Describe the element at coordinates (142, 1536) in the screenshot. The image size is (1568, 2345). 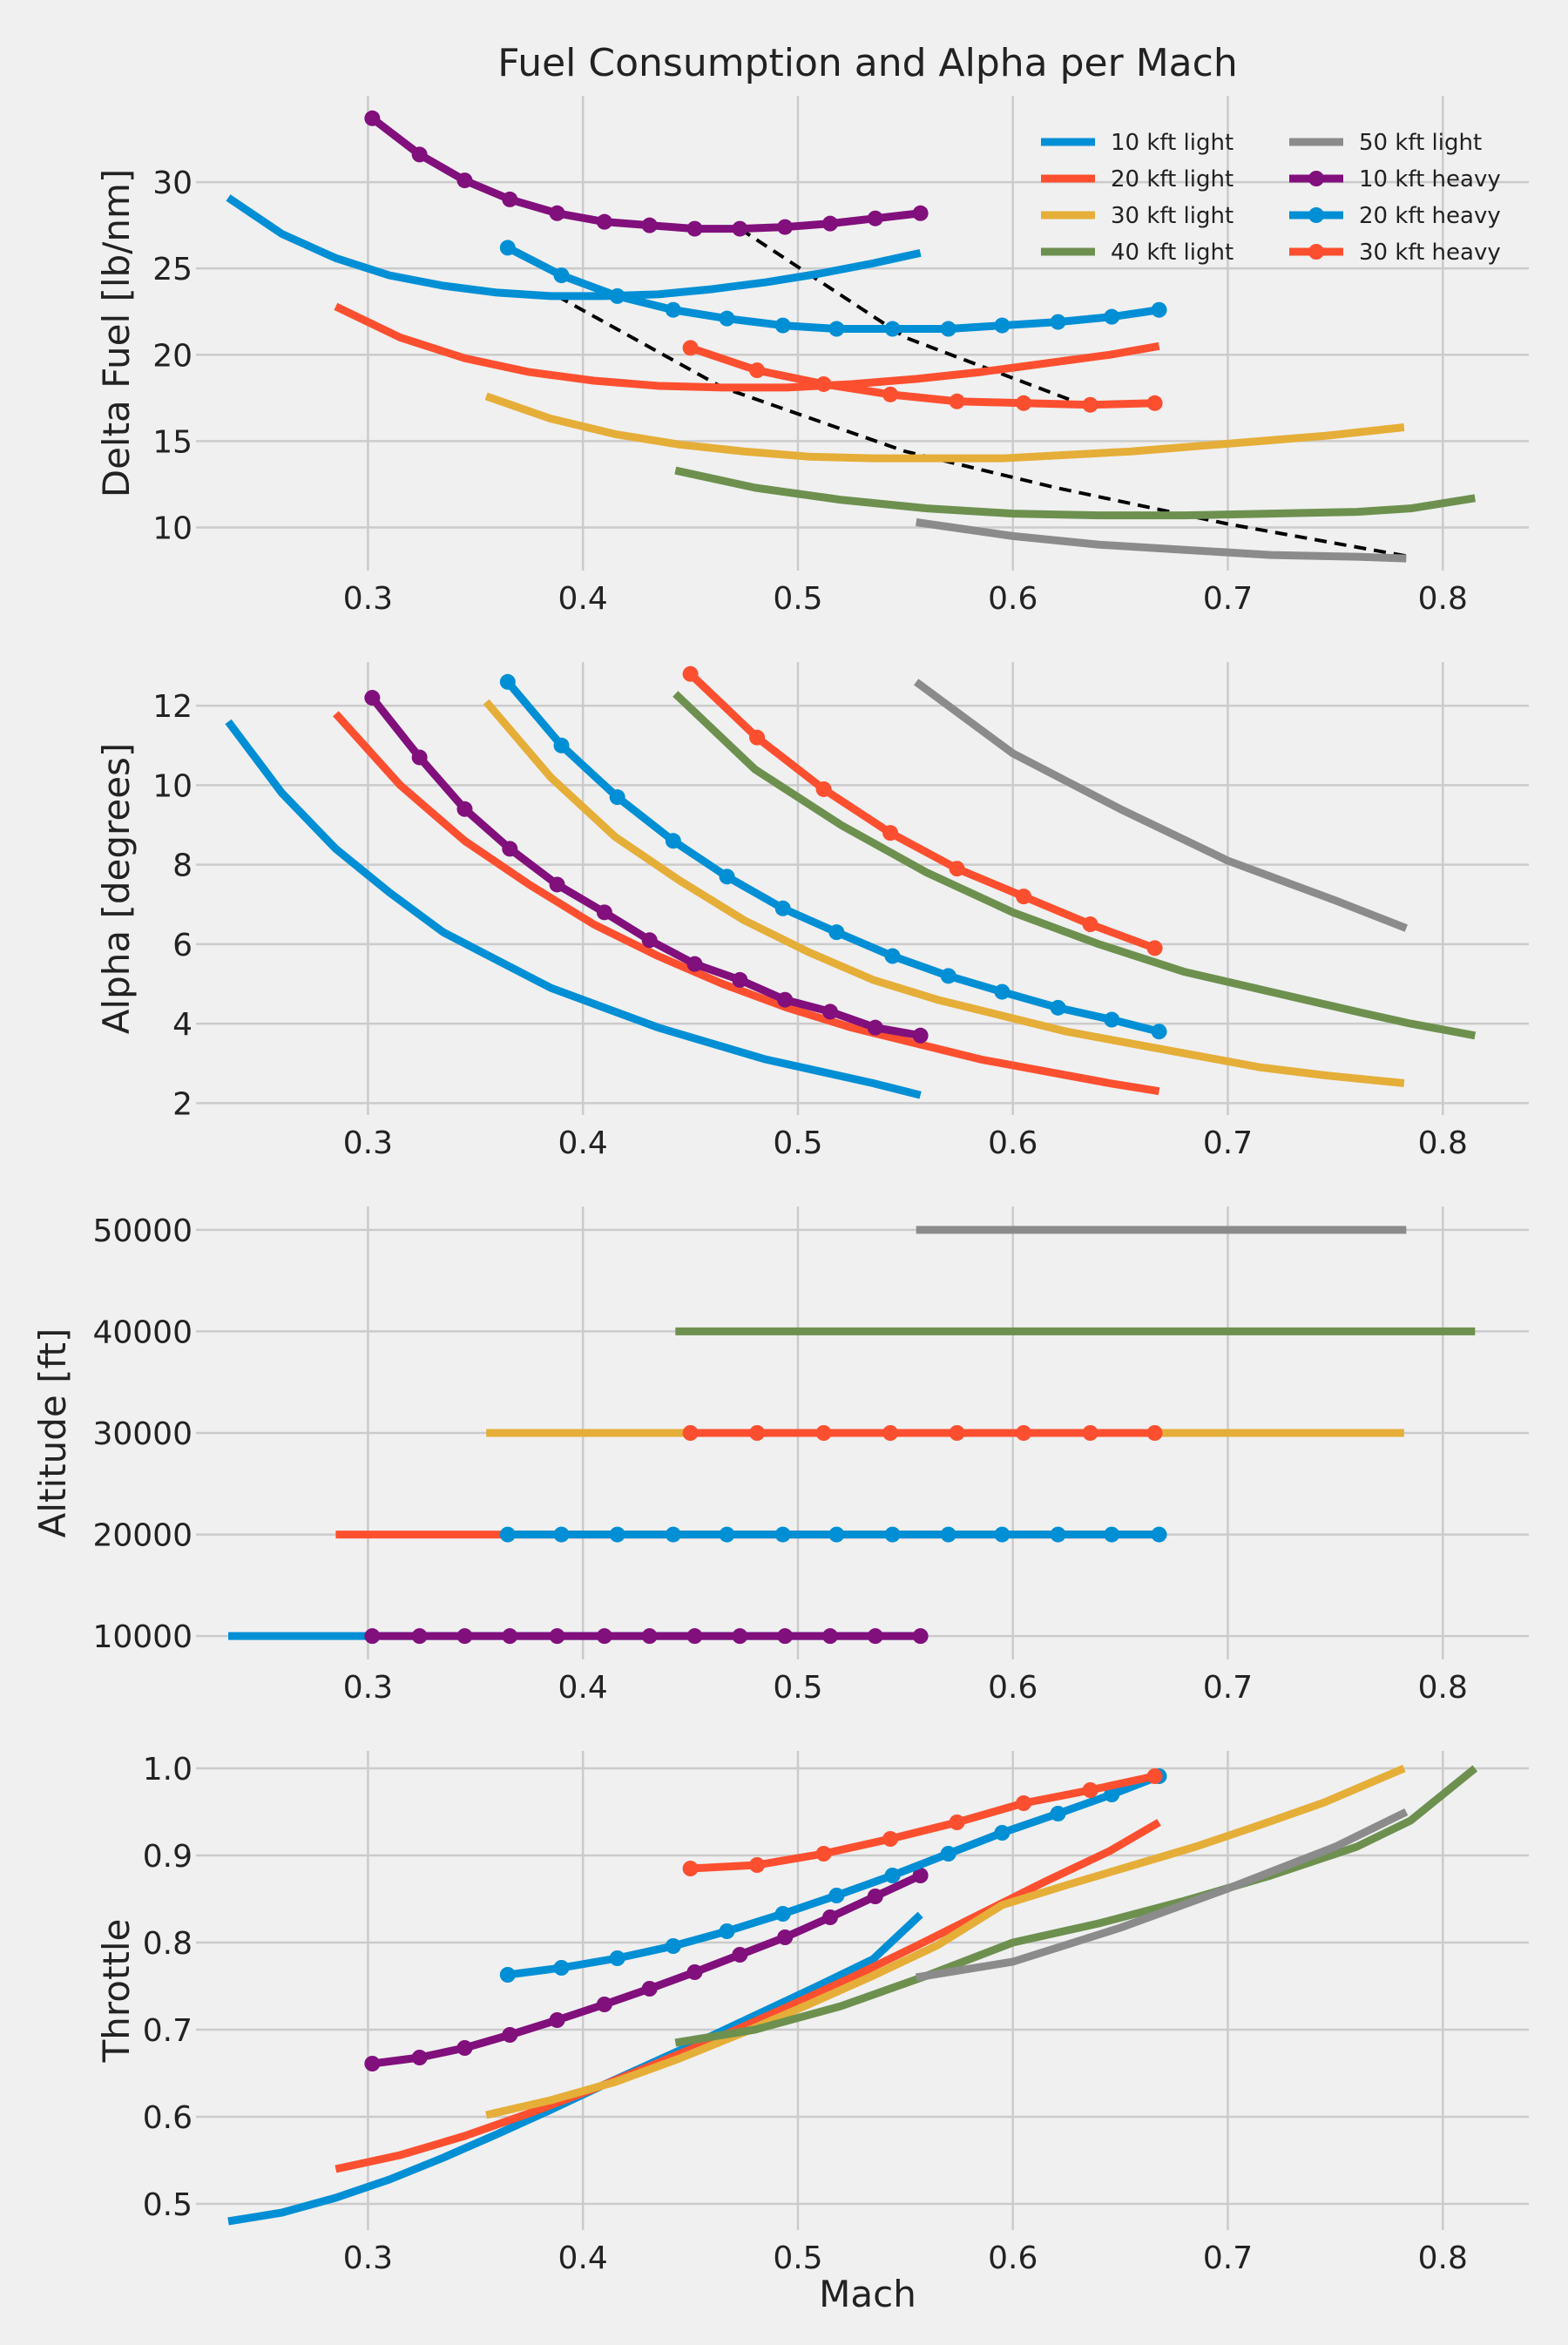
I see `y-tick-label: 20000` at that location.